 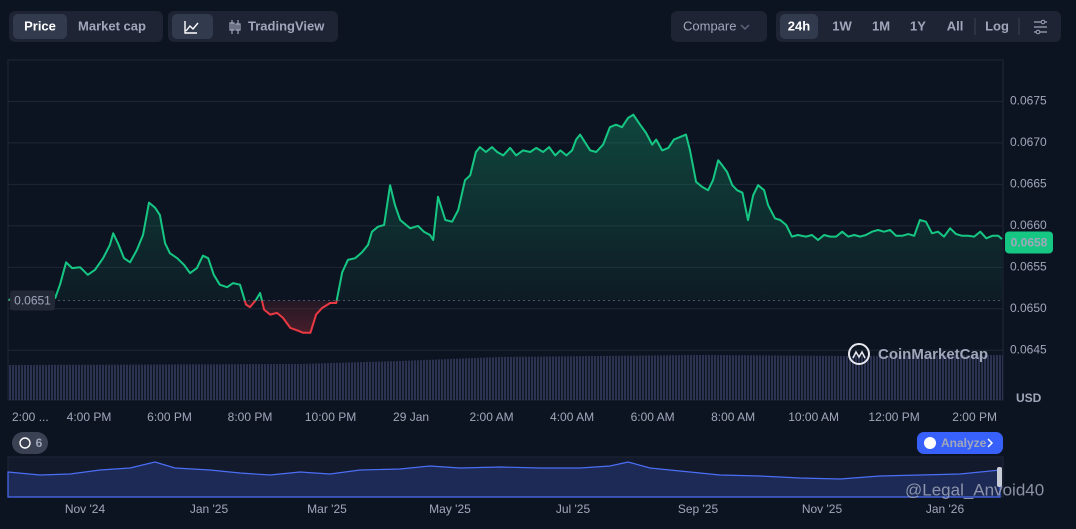 I want to click on compare: Compare, so click(x=709, y=25).